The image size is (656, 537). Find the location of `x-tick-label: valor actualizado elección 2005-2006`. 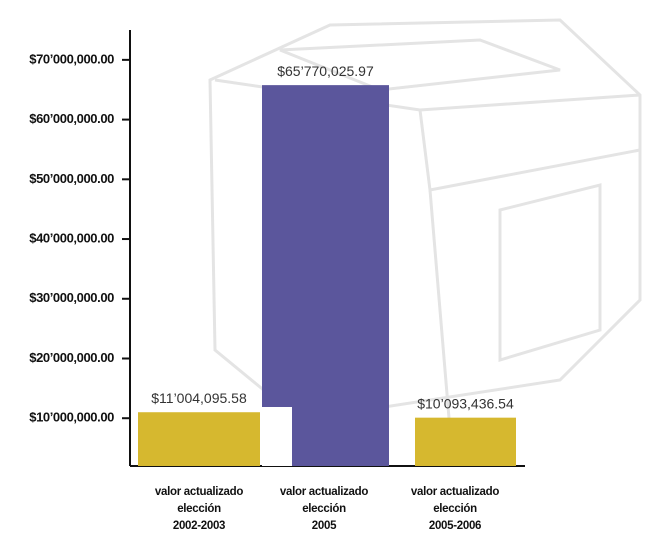

x-tick-label: valor actualizado elección 2005-2006 is located at coordinates (455, 509).